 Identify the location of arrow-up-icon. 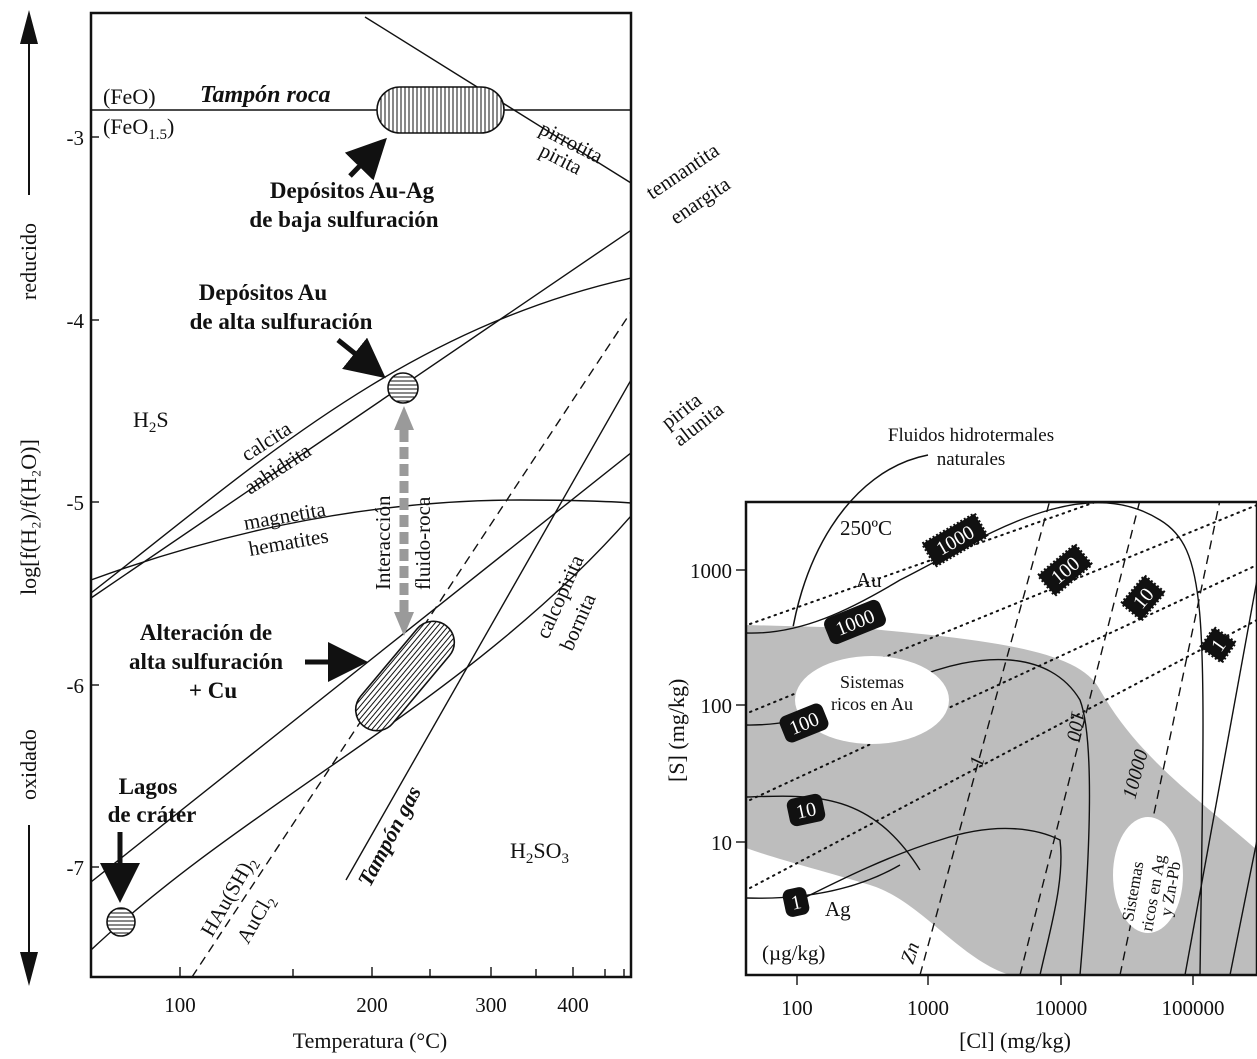
(29, 27).